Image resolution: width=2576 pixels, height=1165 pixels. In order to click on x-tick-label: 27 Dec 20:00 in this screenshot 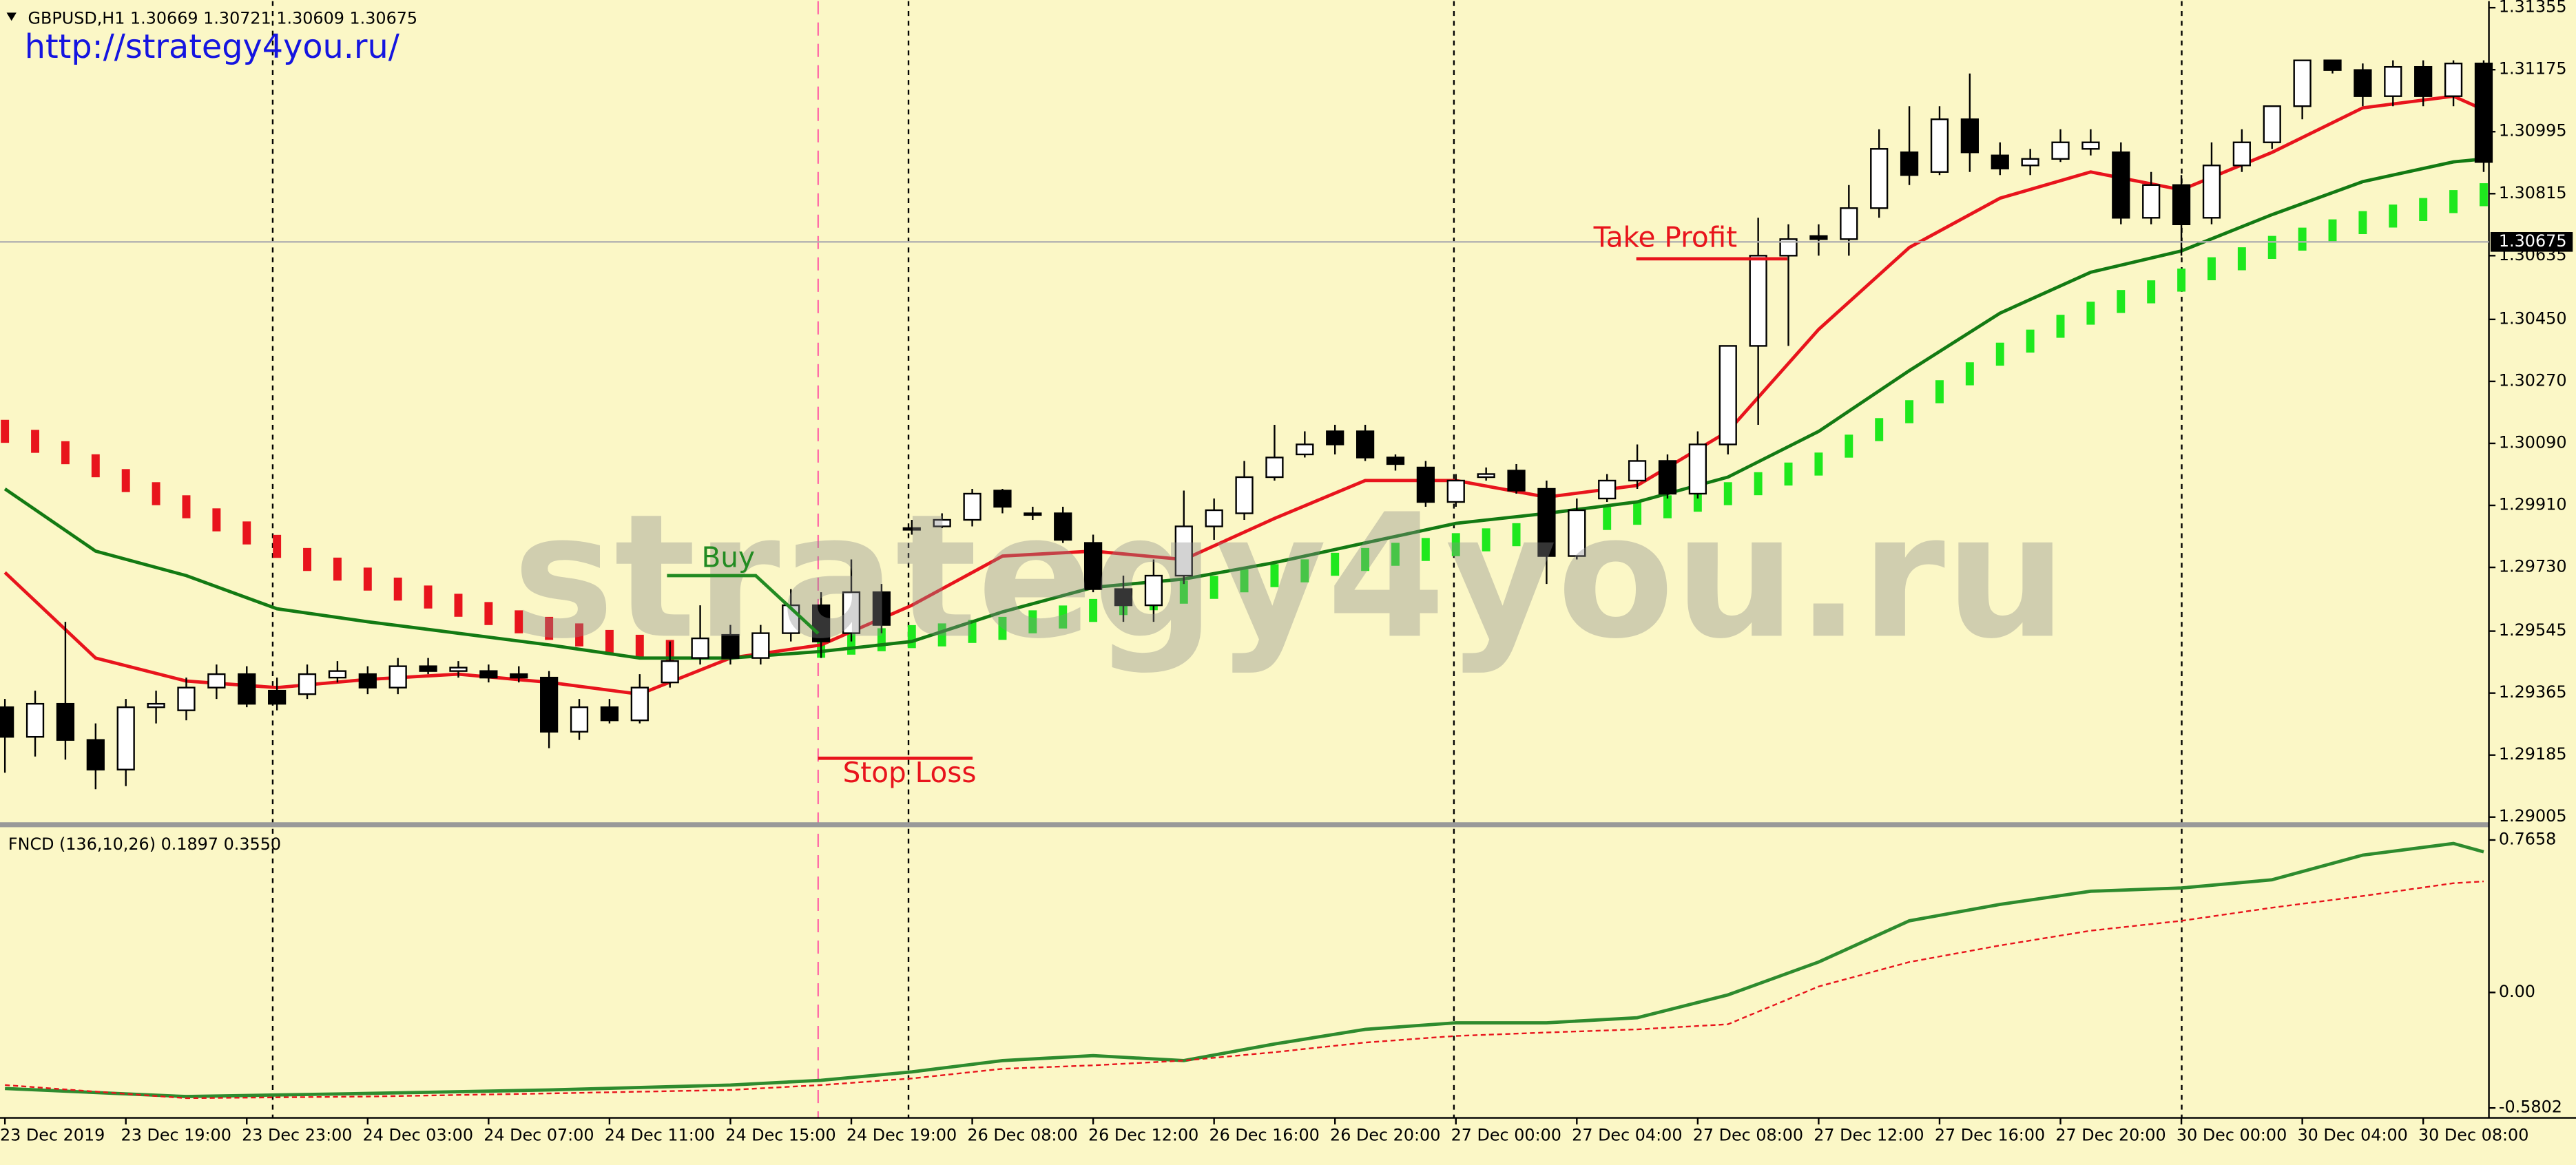, I will do `click(2110, 1134)`.